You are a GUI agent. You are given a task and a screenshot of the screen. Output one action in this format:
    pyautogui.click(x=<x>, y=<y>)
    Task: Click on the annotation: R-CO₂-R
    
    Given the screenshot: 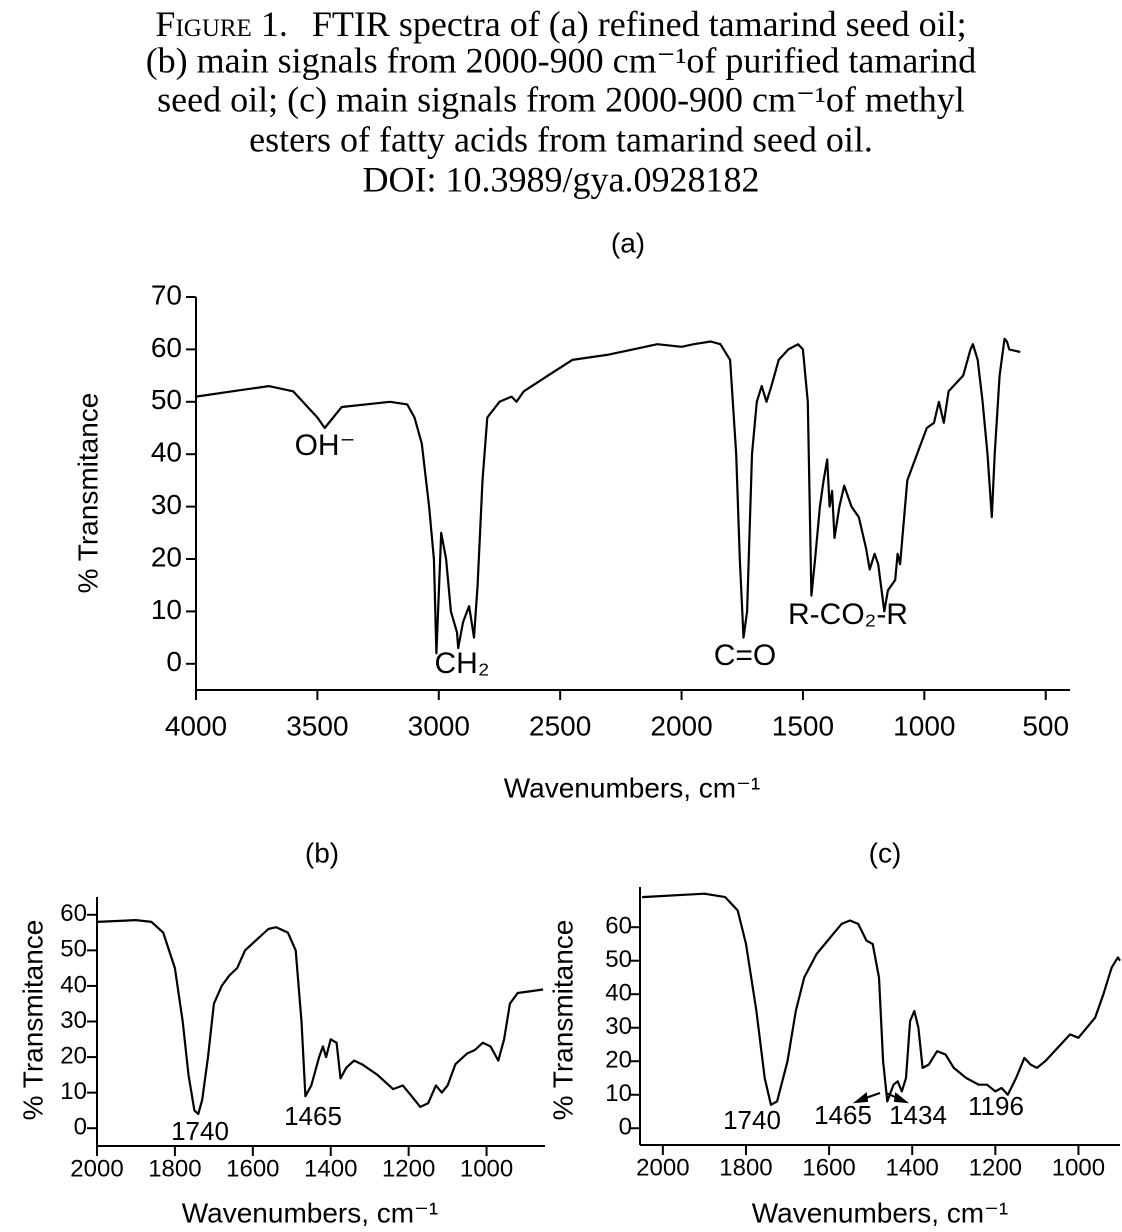 What is the action you would take?
    pyautogui.click(x=848, y=614)
    